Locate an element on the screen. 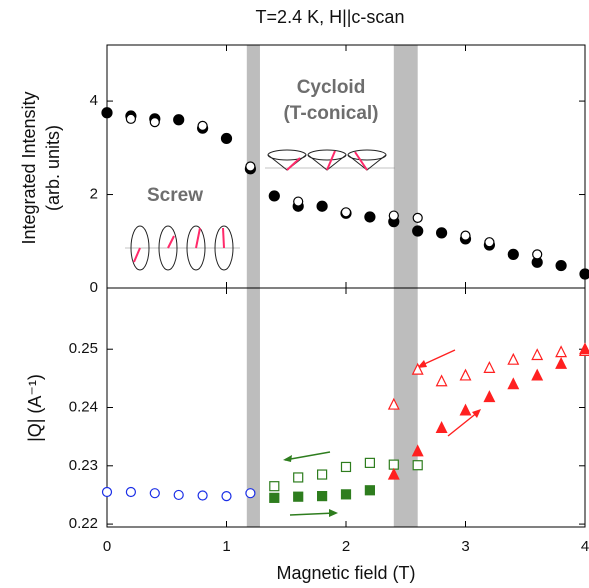 This screenshot has height=588, width=589. y-tick-label: 0 is located at coordinates (94, 287).